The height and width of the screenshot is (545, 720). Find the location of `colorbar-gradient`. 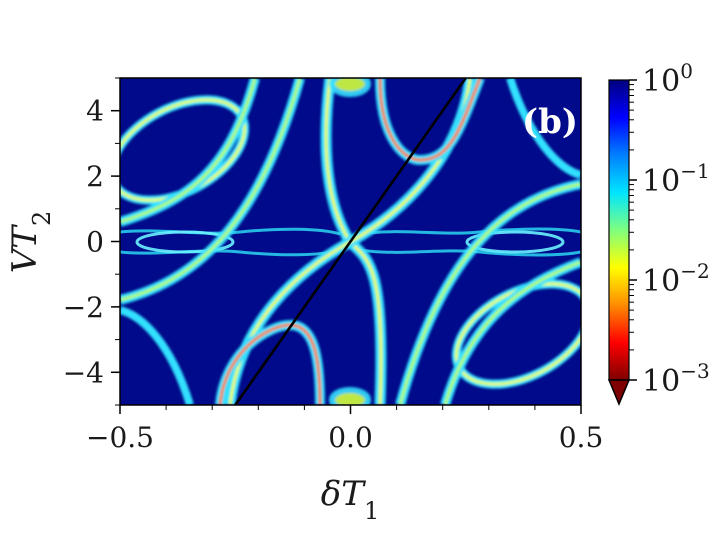

colorbar-gradient is located at coordinates (619, 230).